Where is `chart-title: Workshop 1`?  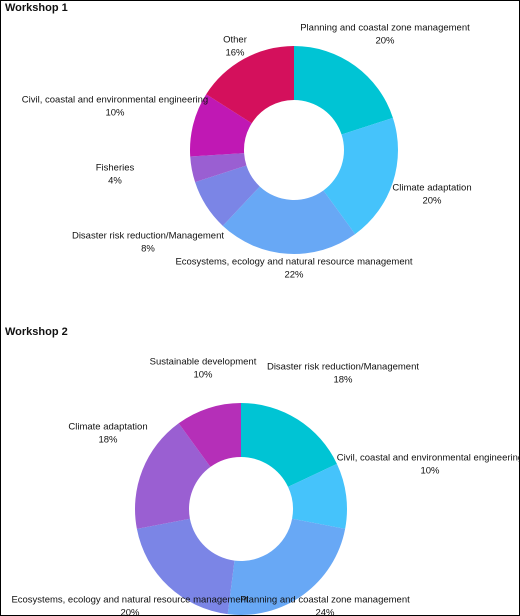 chart-title: Workshop 1 is located at coordinates (36, 8).